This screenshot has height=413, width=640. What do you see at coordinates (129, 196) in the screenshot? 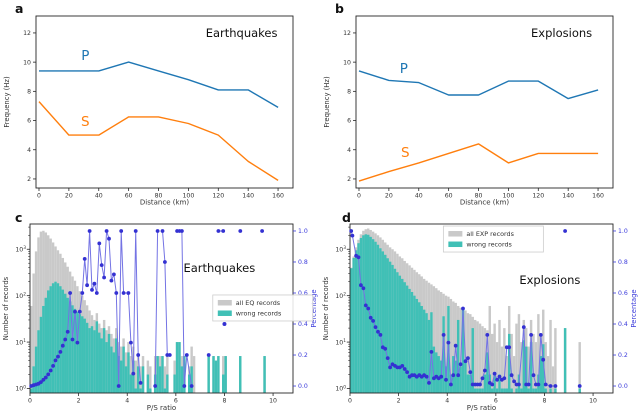
I see `x-tick-label: 60` at bounding box center [129, 196].